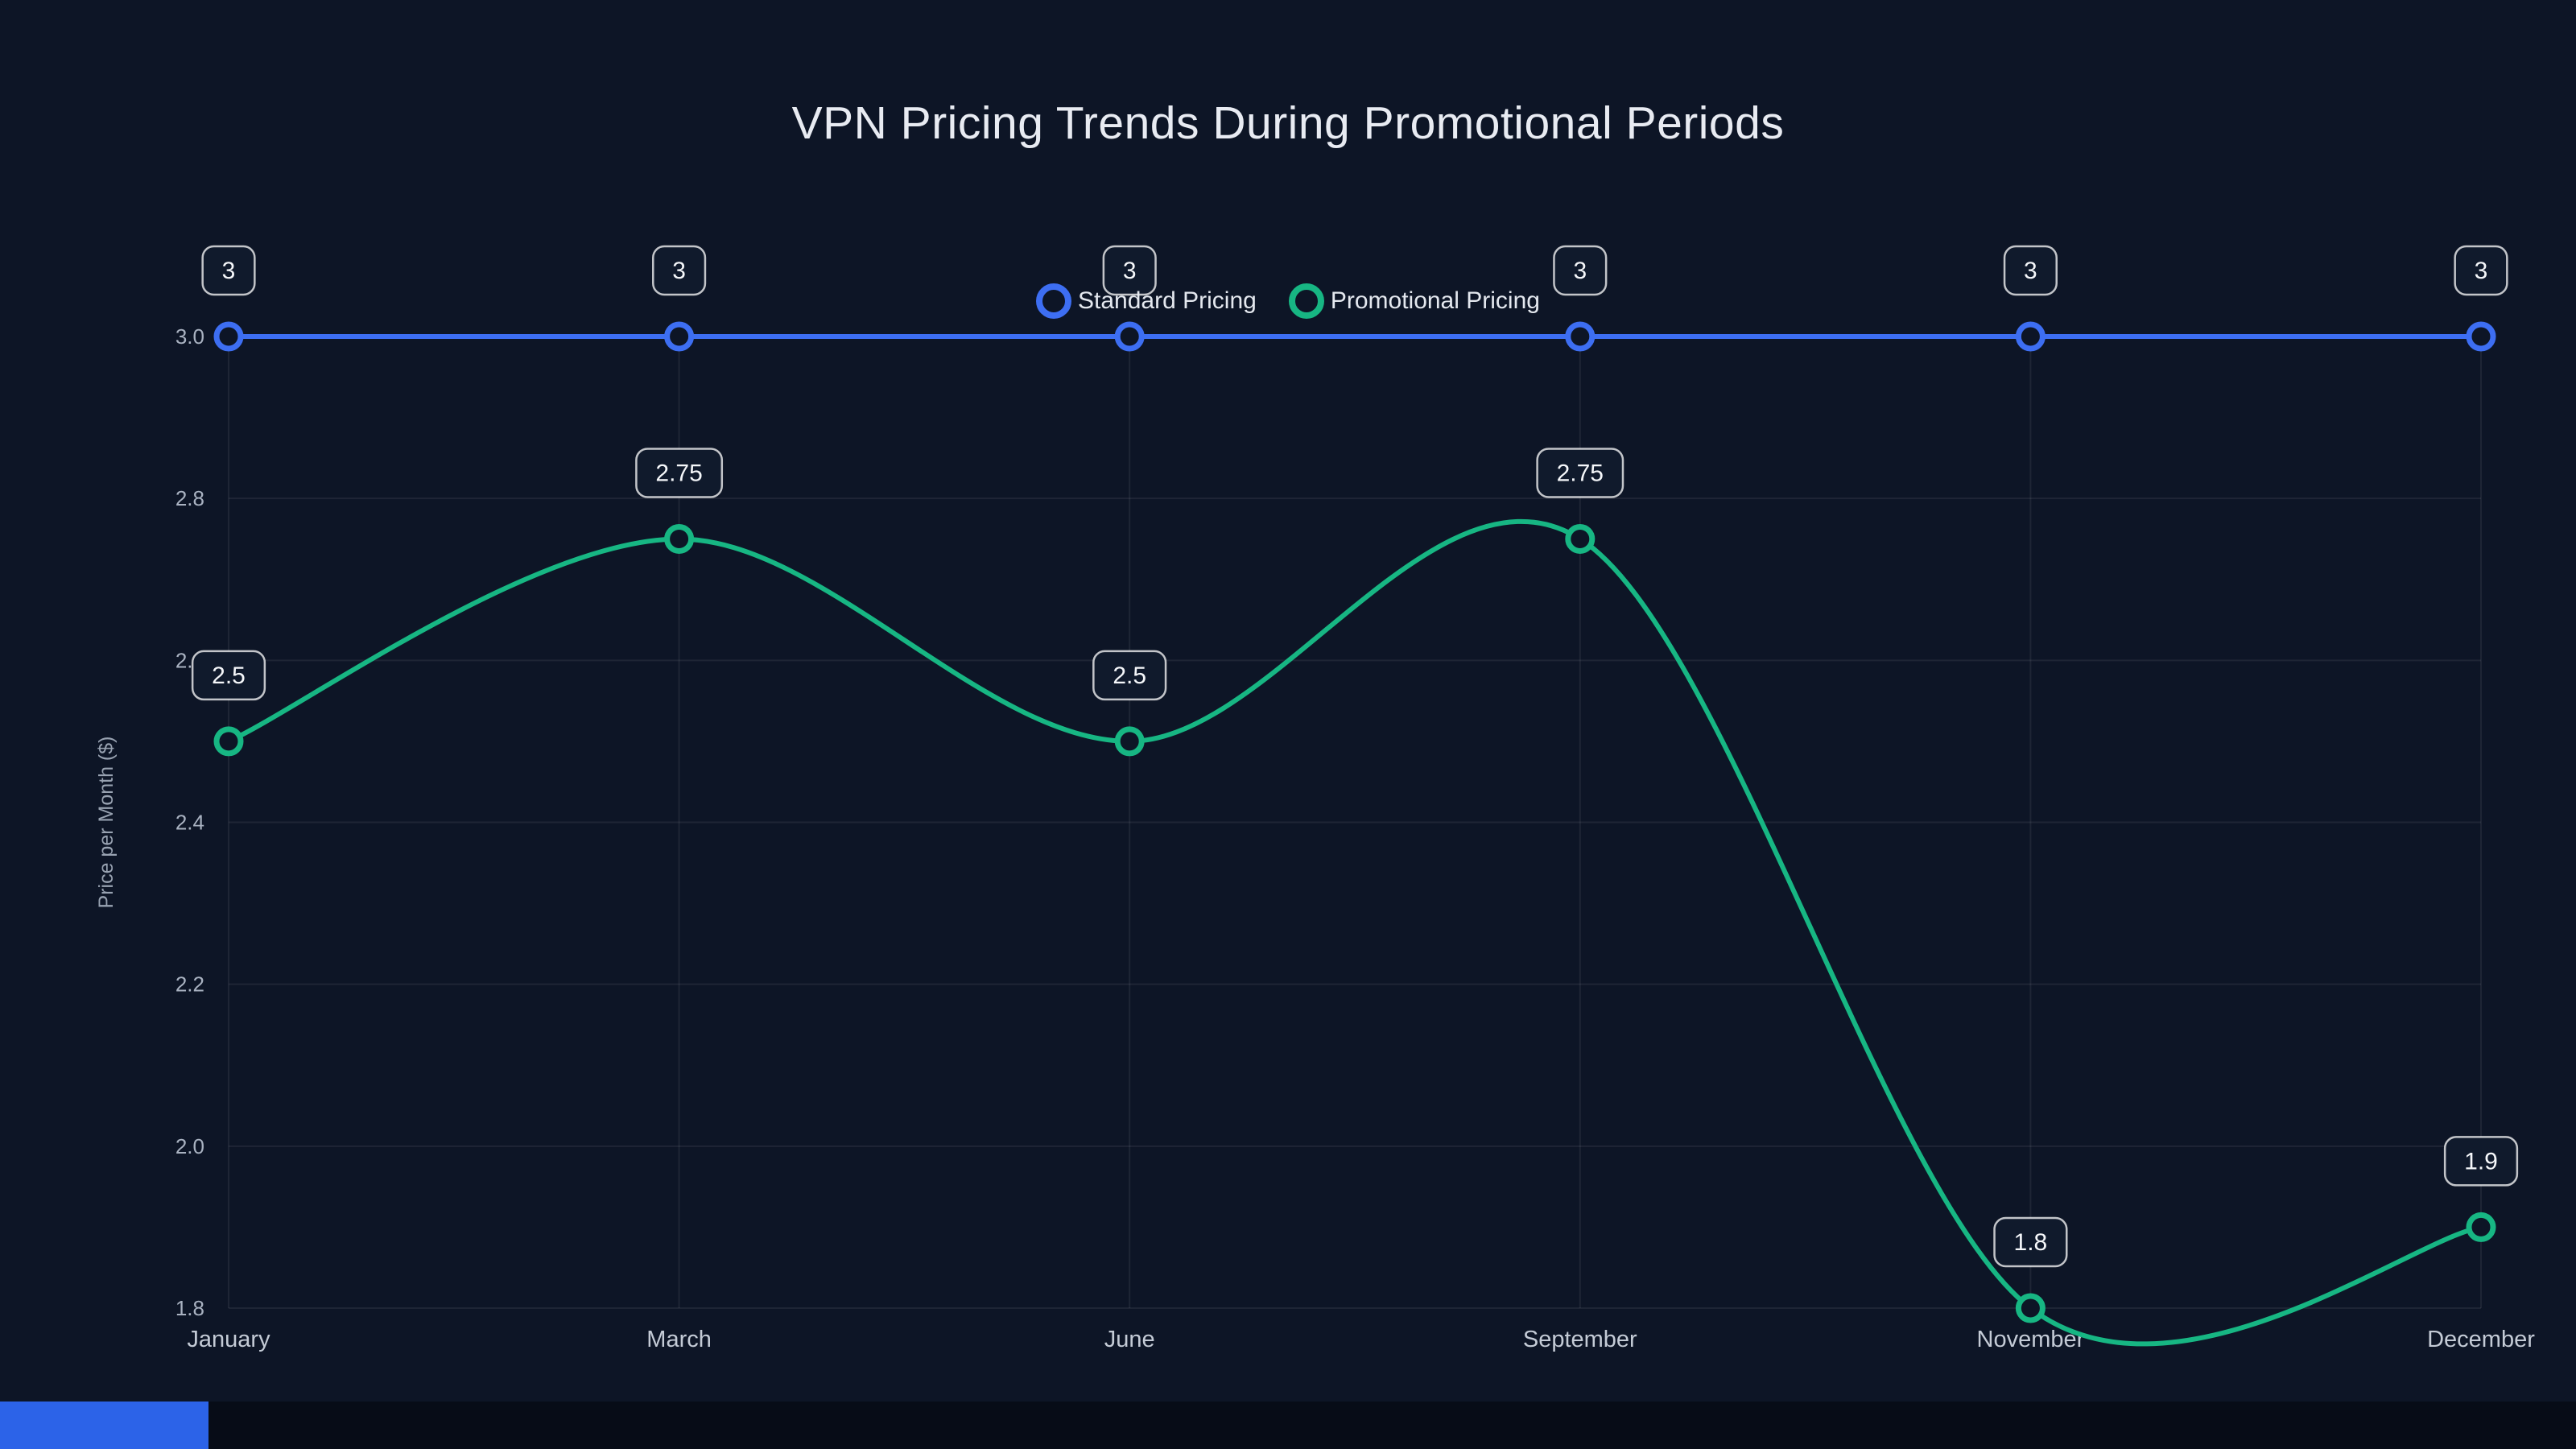  I want to click on point-label-text: 1.9, so click(2481, 1161).